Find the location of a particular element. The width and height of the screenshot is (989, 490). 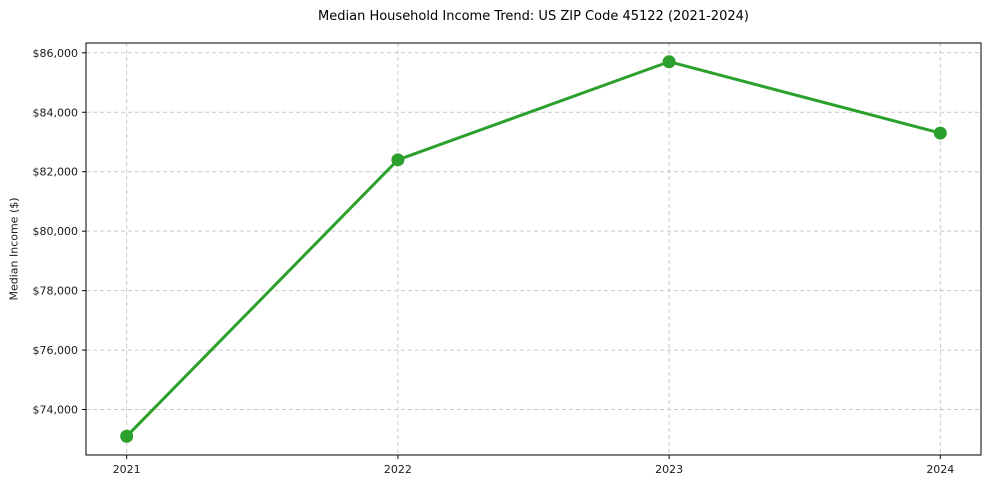

data-point-2022 is located at coordinates (398, 160).